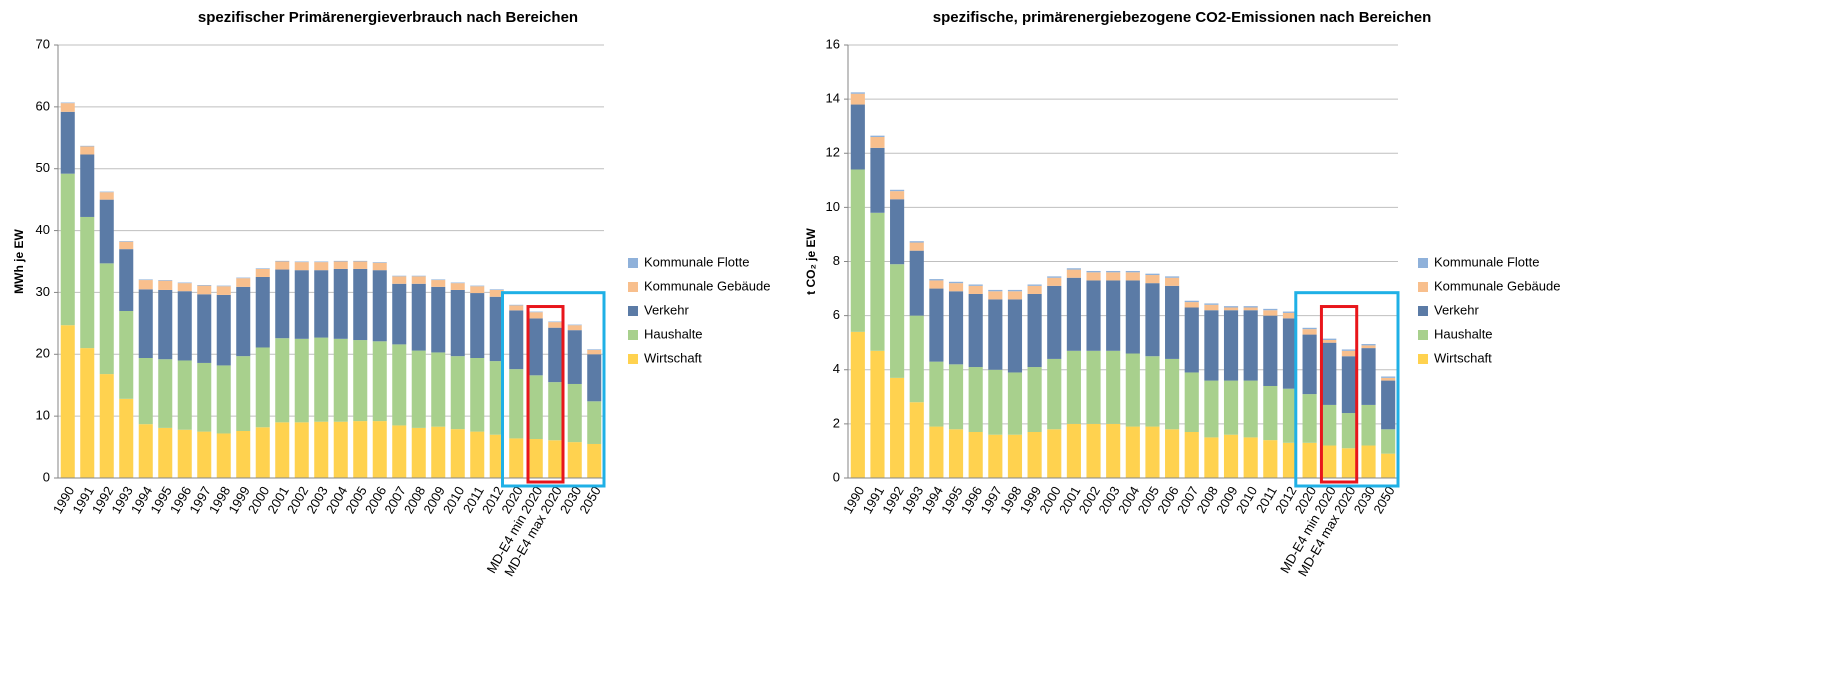 This screenshot has width=1842, height=683. What do you see at coordinates (836, 260) in the screenshot?
I see `y-tick-label: 8` at bounding box center [836, 260].